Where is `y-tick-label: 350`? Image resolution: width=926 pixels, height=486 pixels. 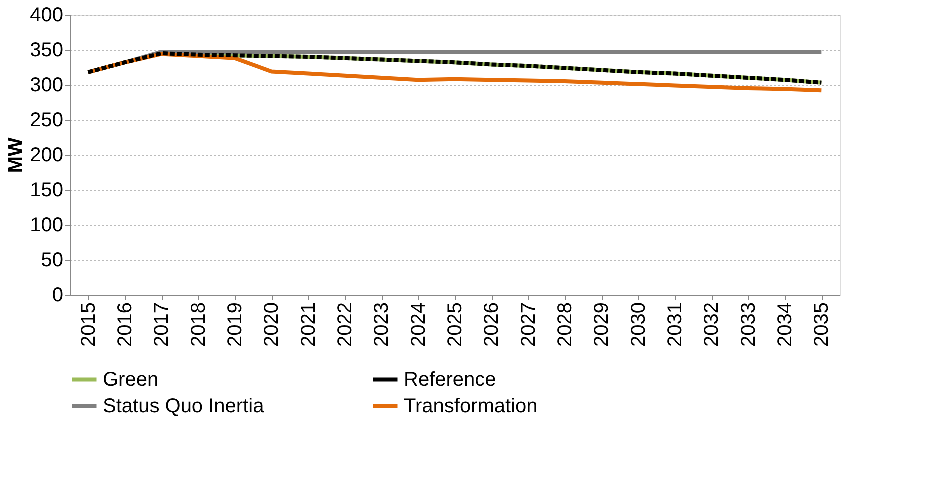 y-tick-label: 350 is located at coordinates (47, 51).